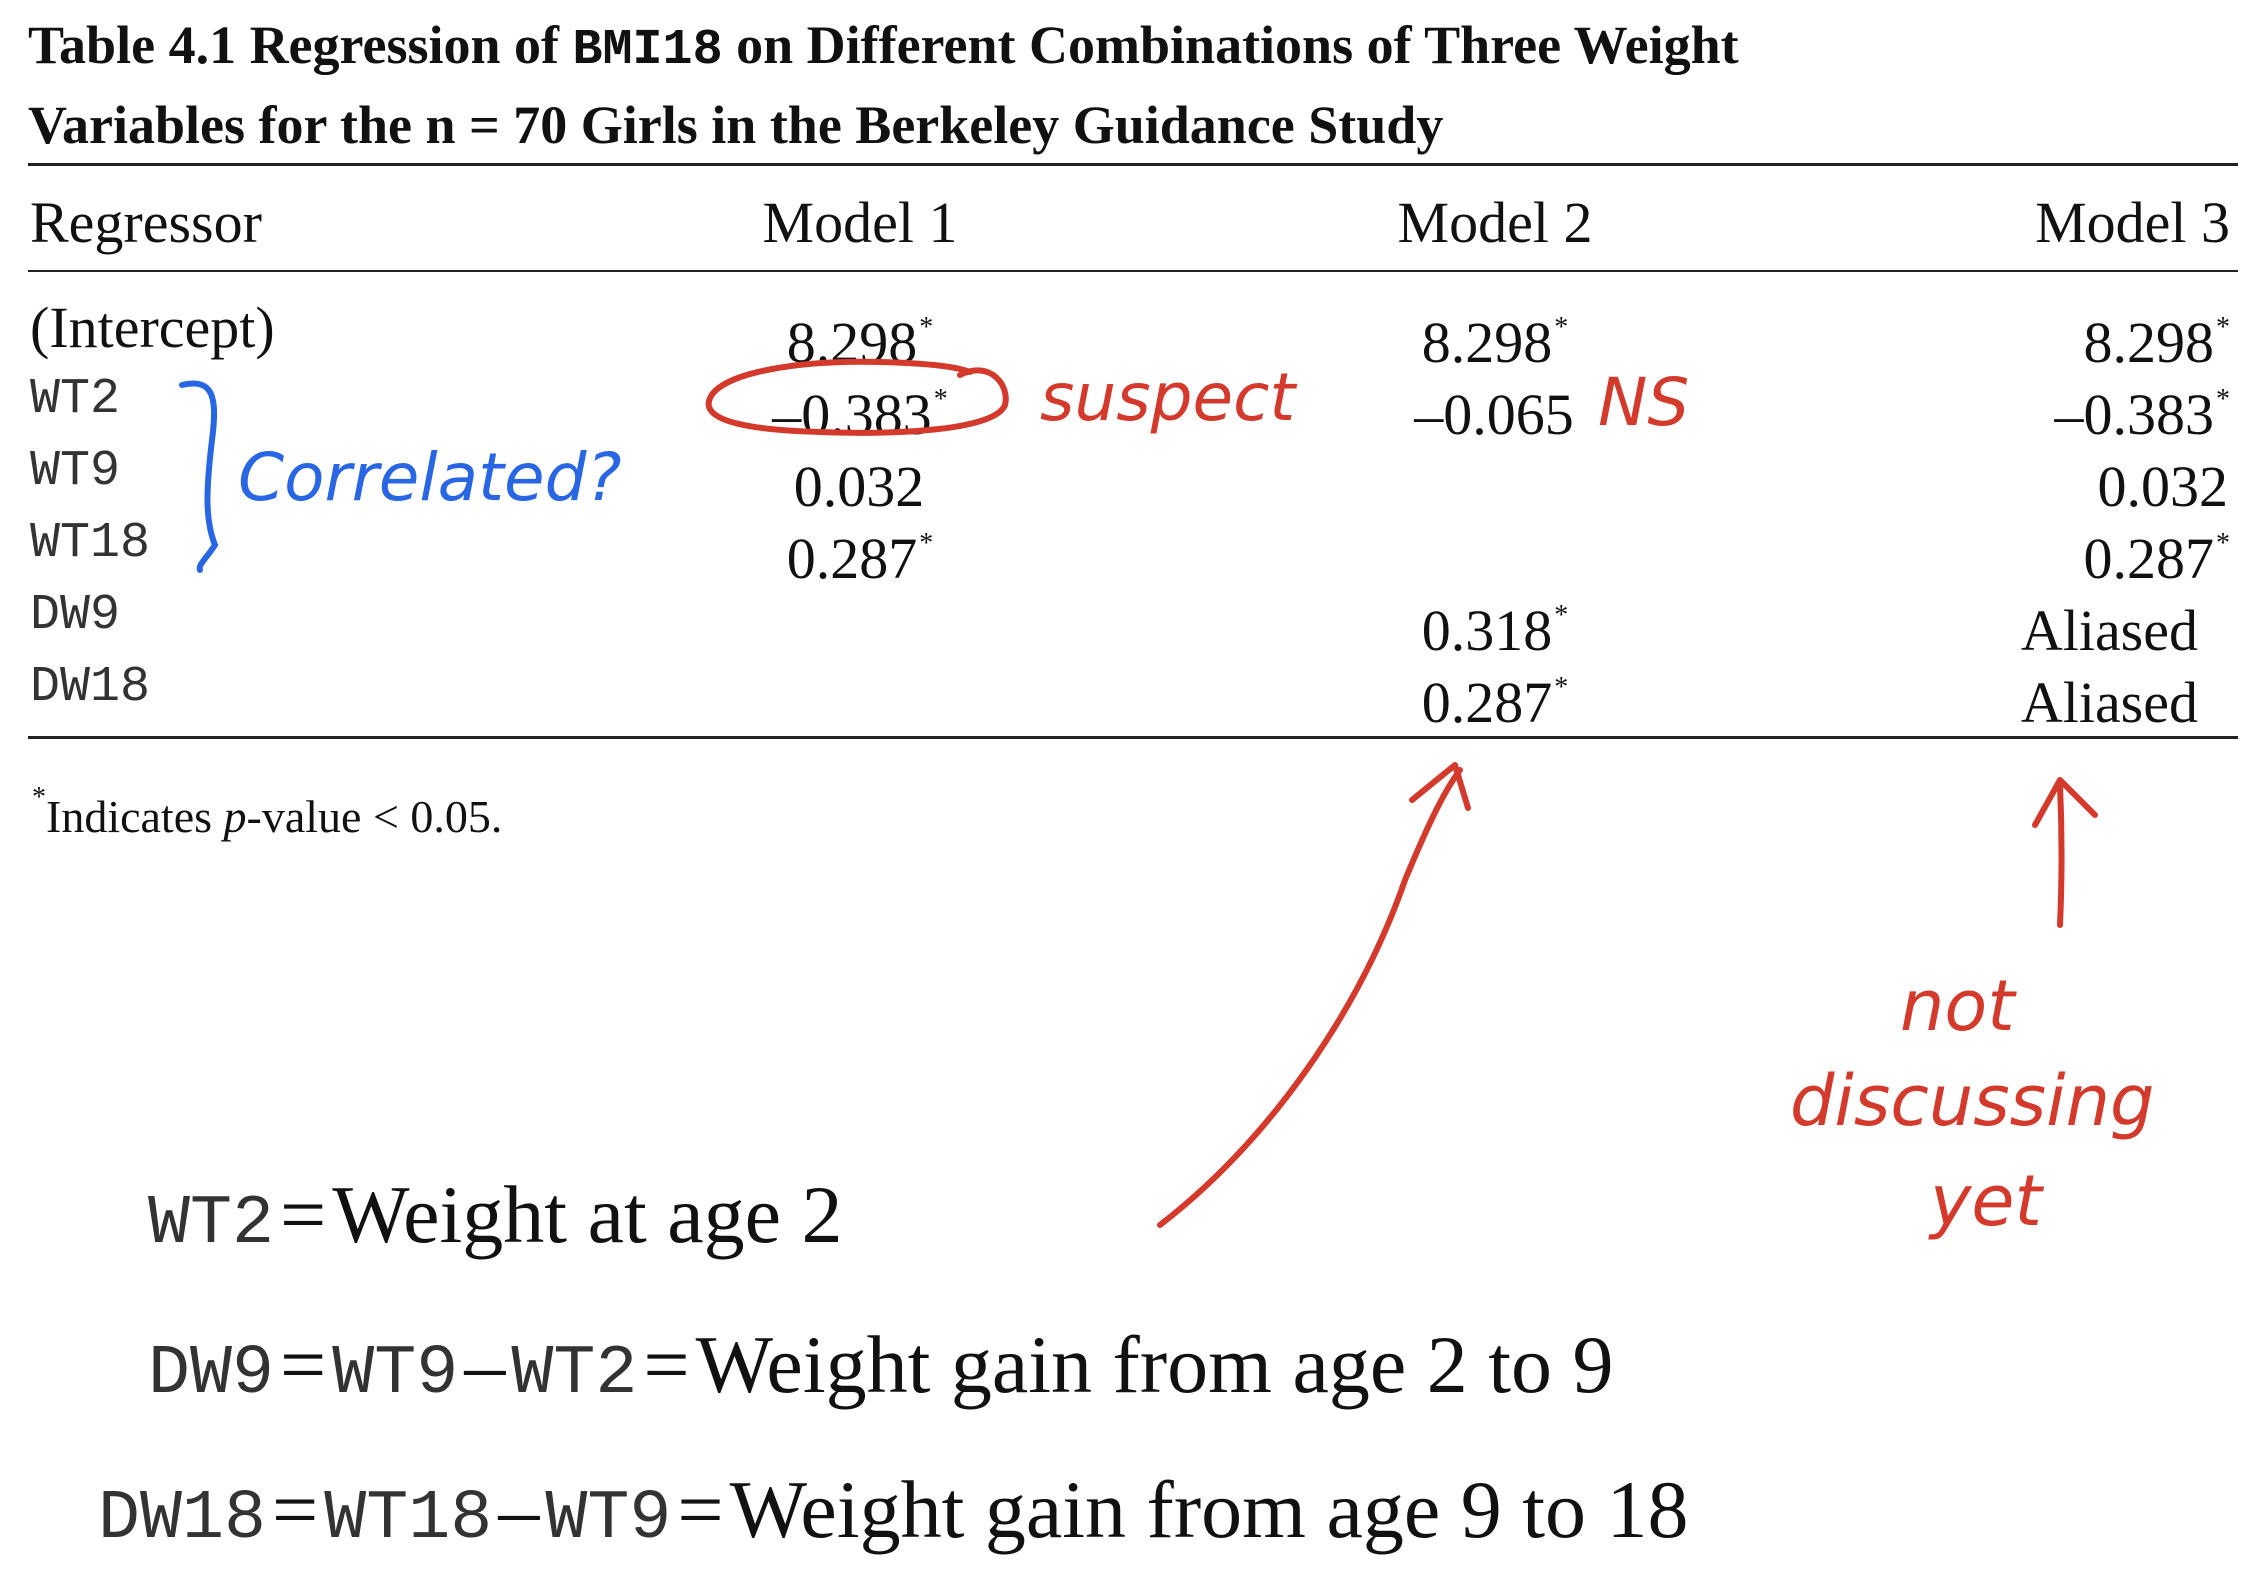 Image resolution: width=2264 pixels, height=1570 pixels. Describe the element at coordinates (430, 477) in the screenshot. I see `annotation-correlated: Correlated?` at that location.